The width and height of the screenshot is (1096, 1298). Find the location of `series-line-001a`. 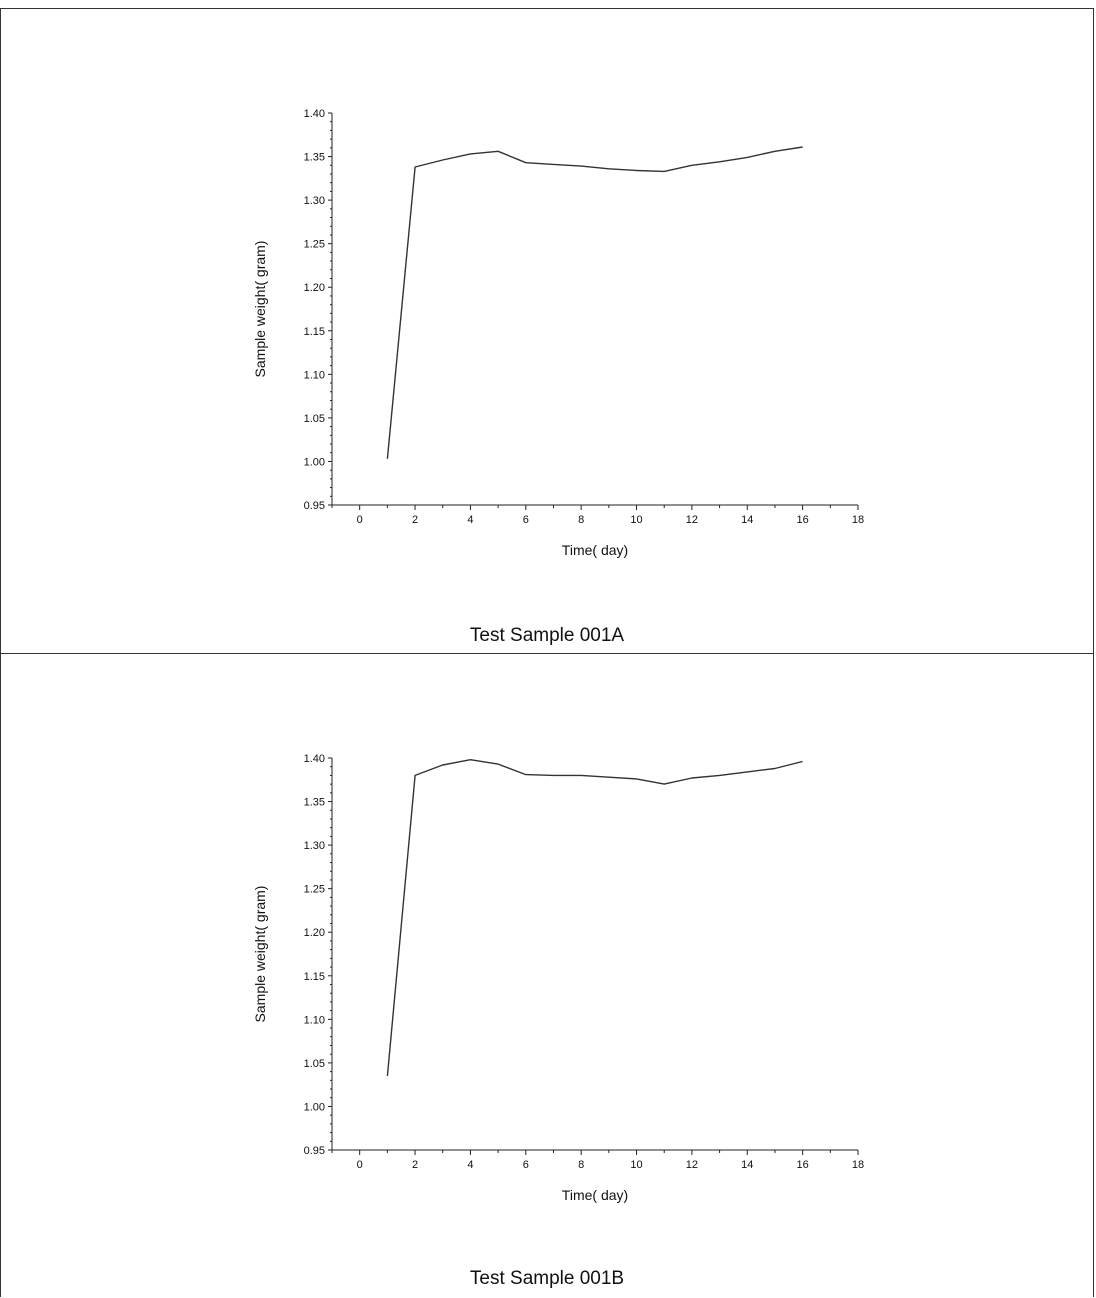

series-line-001a is located at coordinates (594, 302).